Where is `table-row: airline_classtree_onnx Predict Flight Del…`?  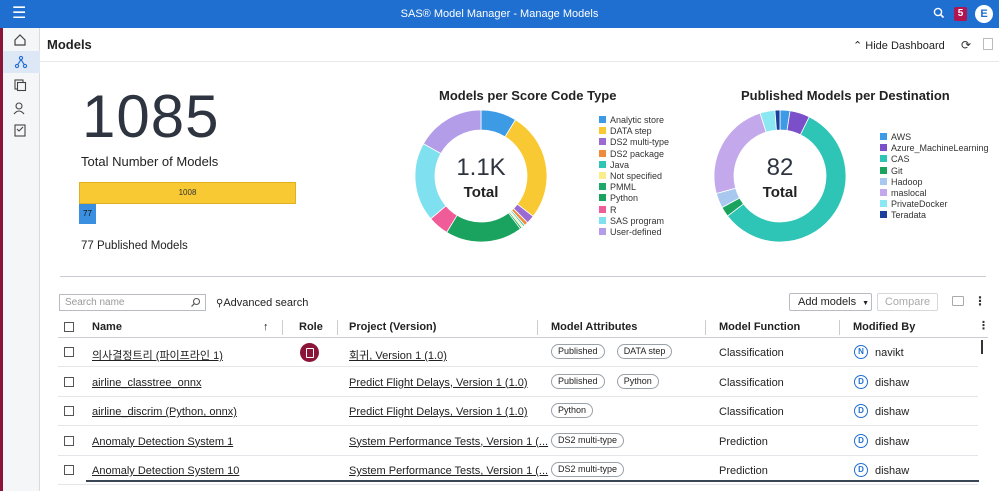
table-row: airline_classtree_onnx Predict Flight Del… is located at coordinates (518, 382).